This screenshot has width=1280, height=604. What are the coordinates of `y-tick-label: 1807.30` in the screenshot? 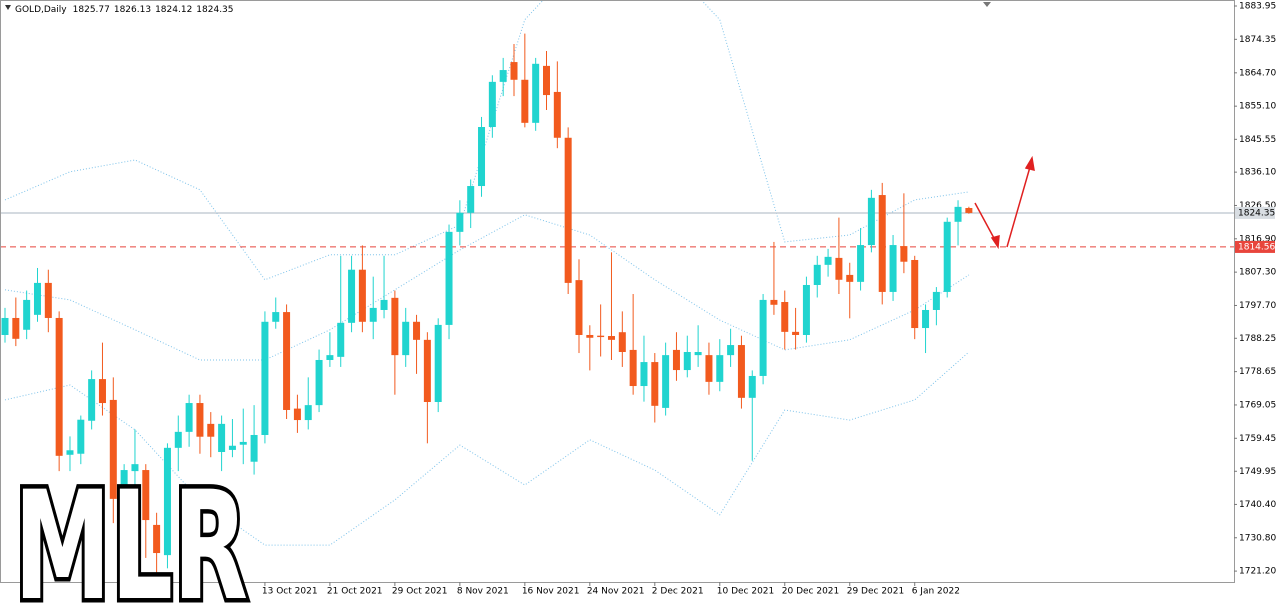 It's located at (1257, 273).